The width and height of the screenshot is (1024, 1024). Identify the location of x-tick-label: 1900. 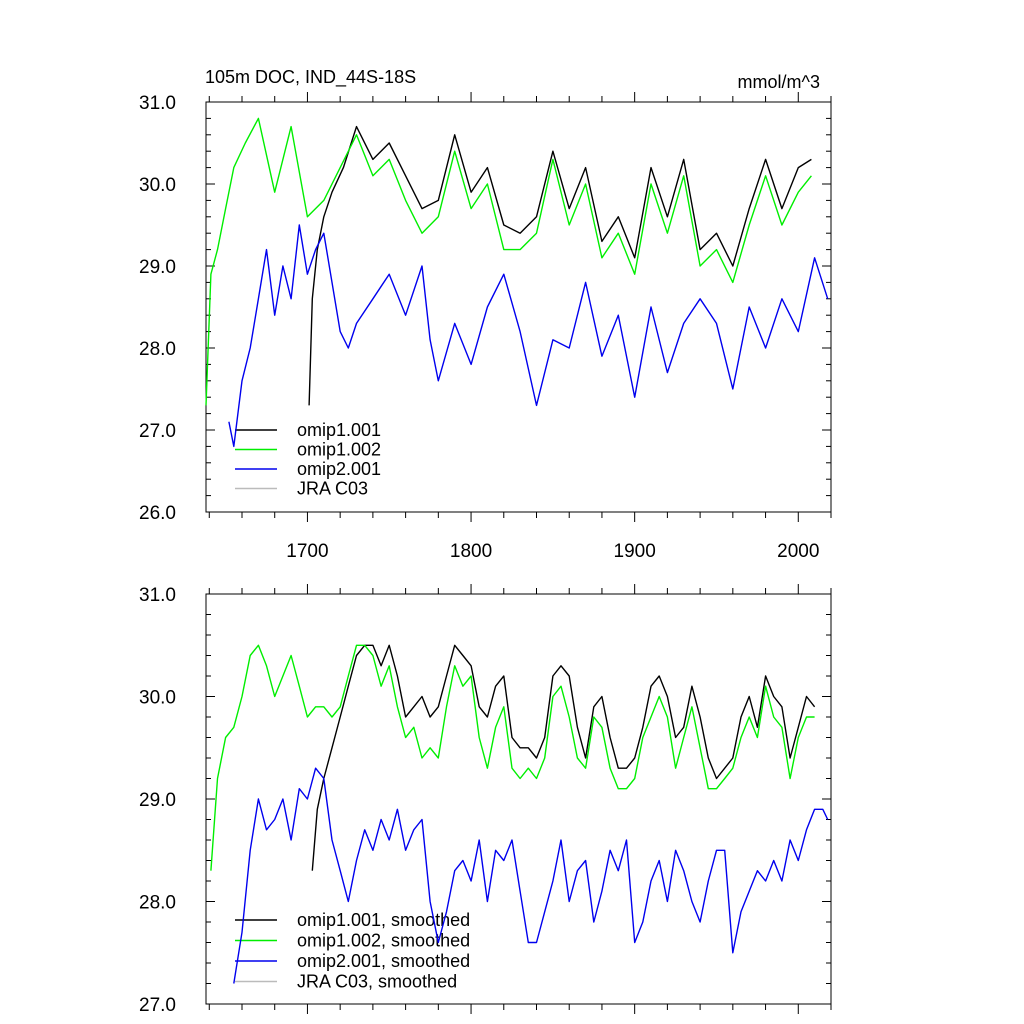
(635, 551).